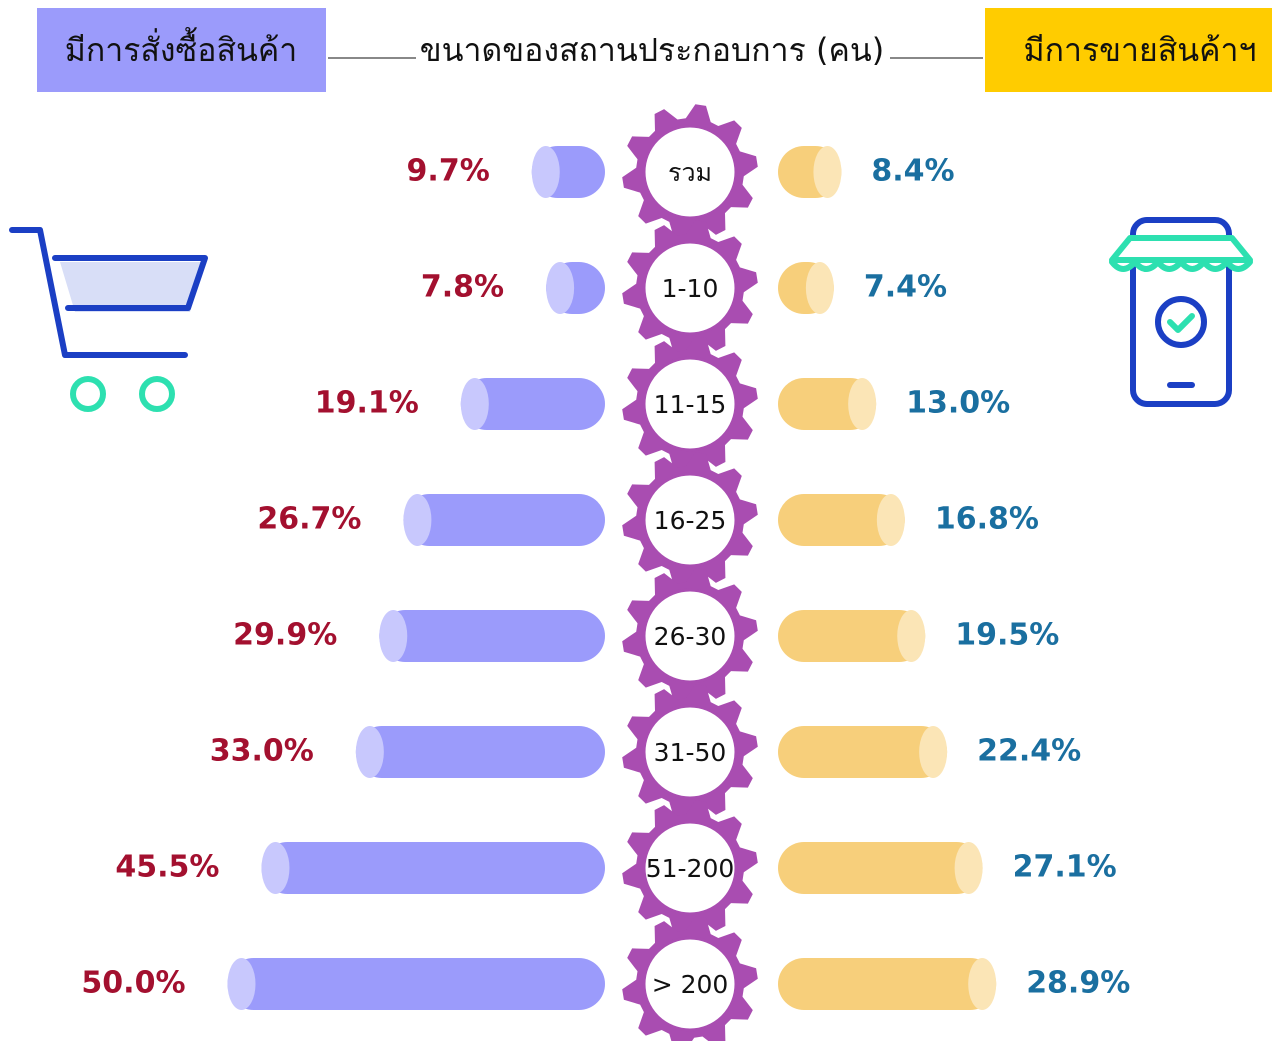 This screenshot has width=1272, height=1041. What do you see at coordinates (987, 519) in the screenshot?
I see `value-label: 16.8%` at bounding box center [987, 519].